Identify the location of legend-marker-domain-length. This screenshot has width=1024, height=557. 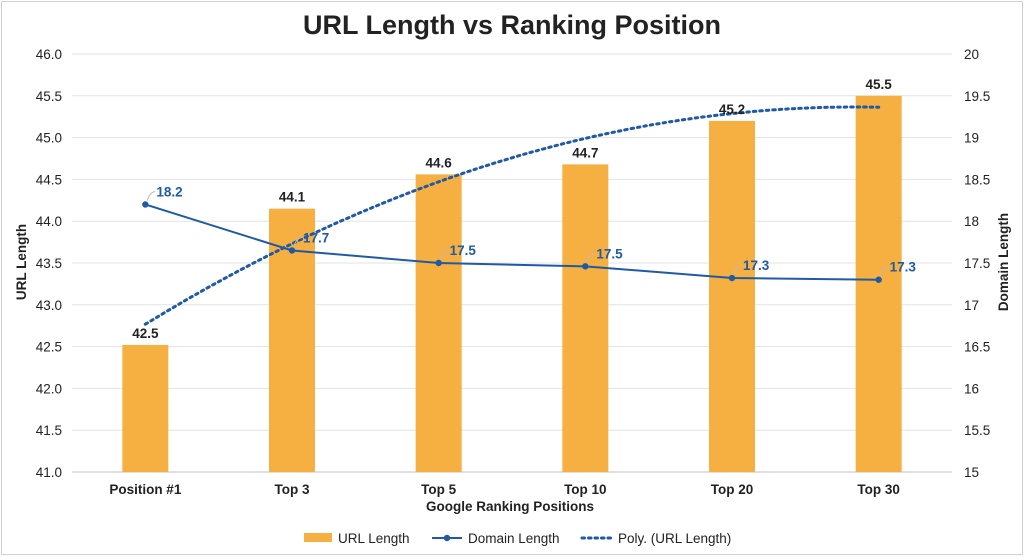
(447, 538).